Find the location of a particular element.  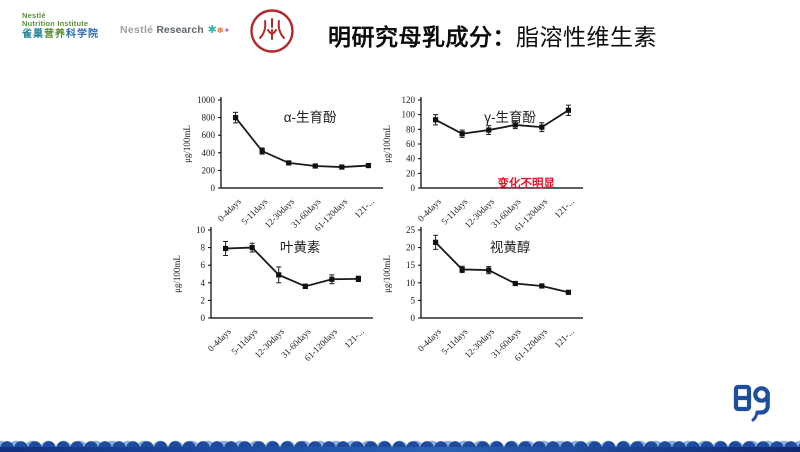

svg-text: 变化不明显 is located at coordinates (527, 183).